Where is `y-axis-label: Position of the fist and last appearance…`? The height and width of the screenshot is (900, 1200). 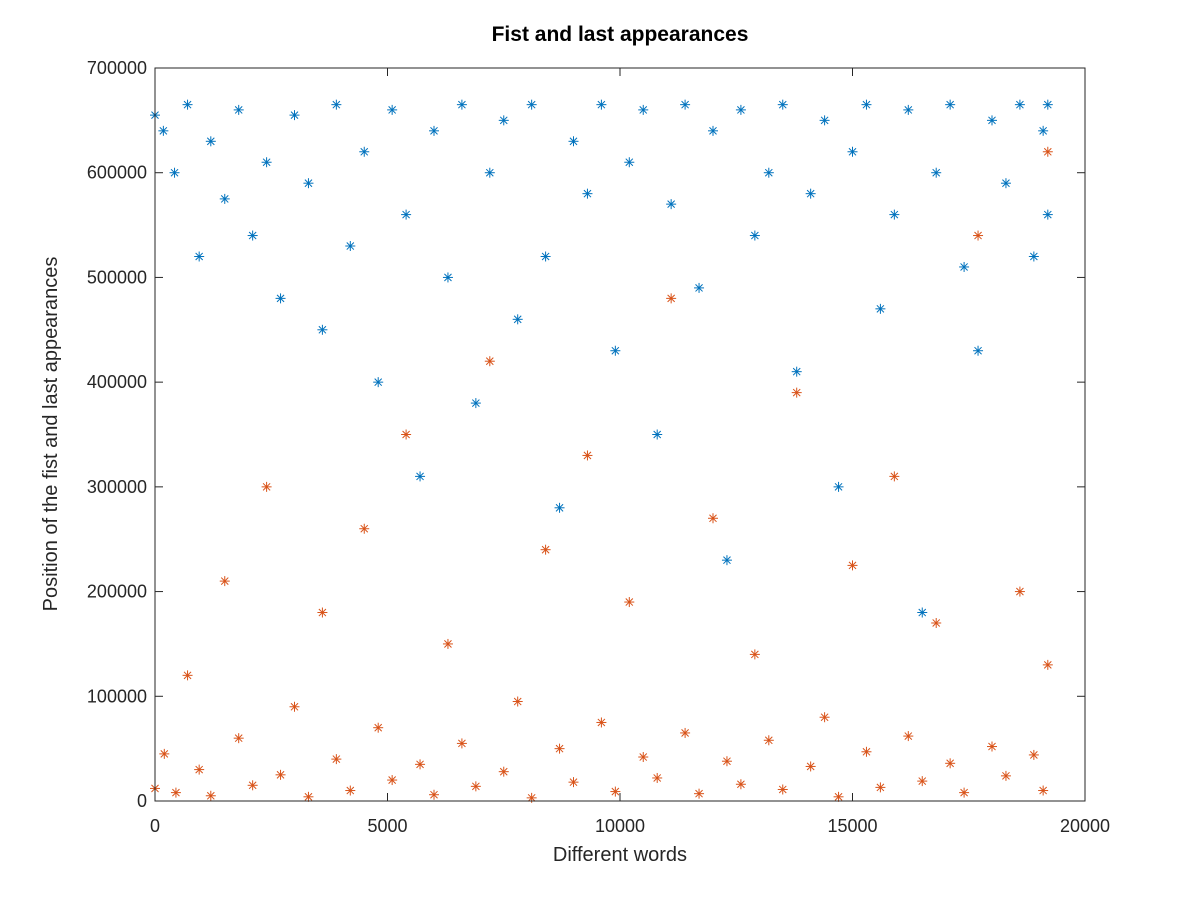 y-axis-label: Position of the fist and last appearance… is located at coordinates (51, 434).